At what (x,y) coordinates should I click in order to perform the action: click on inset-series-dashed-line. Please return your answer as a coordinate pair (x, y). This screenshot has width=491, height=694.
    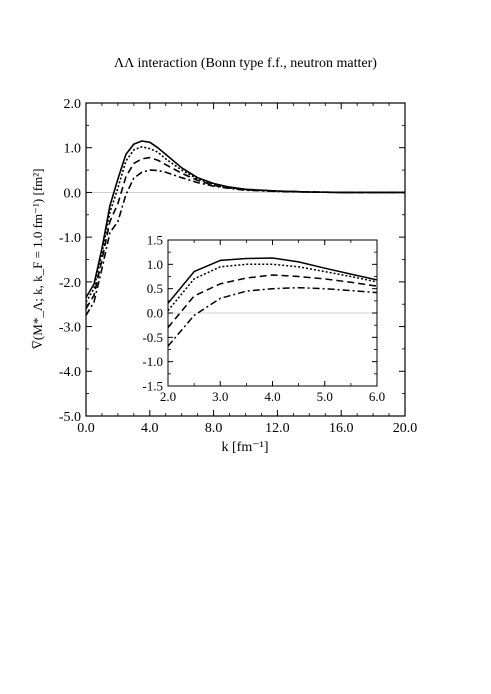
    Looking at the image, I should click on (272, 301).